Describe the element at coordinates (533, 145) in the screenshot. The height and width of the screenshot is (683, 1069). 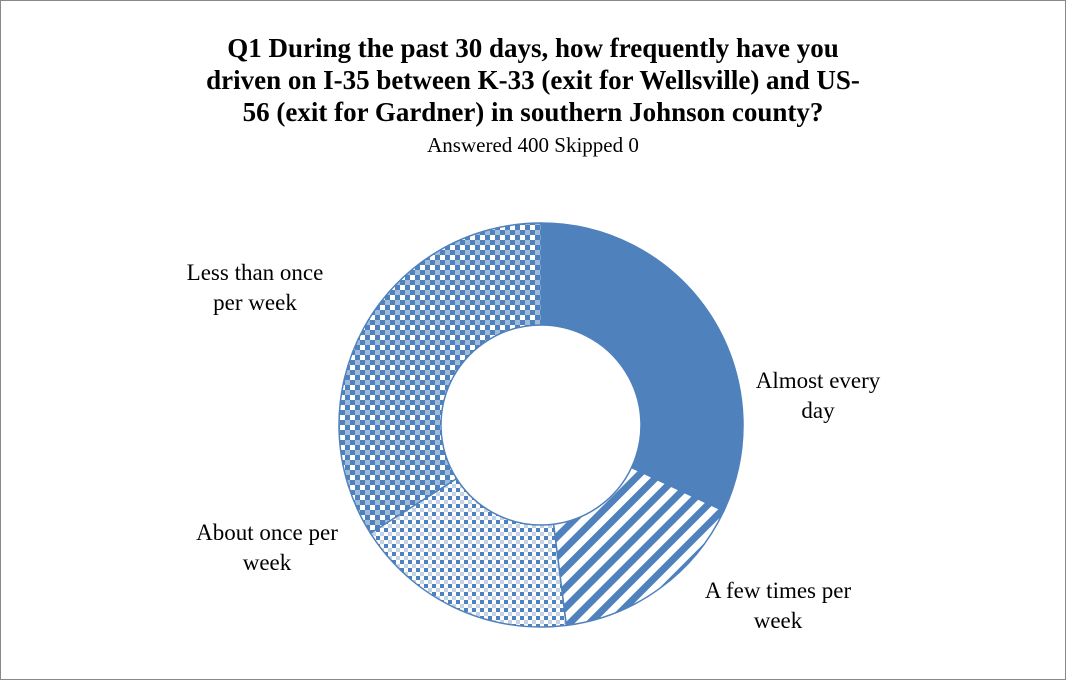
I see `chart-subtitle: Answered 400 Skipped 0` at that location.